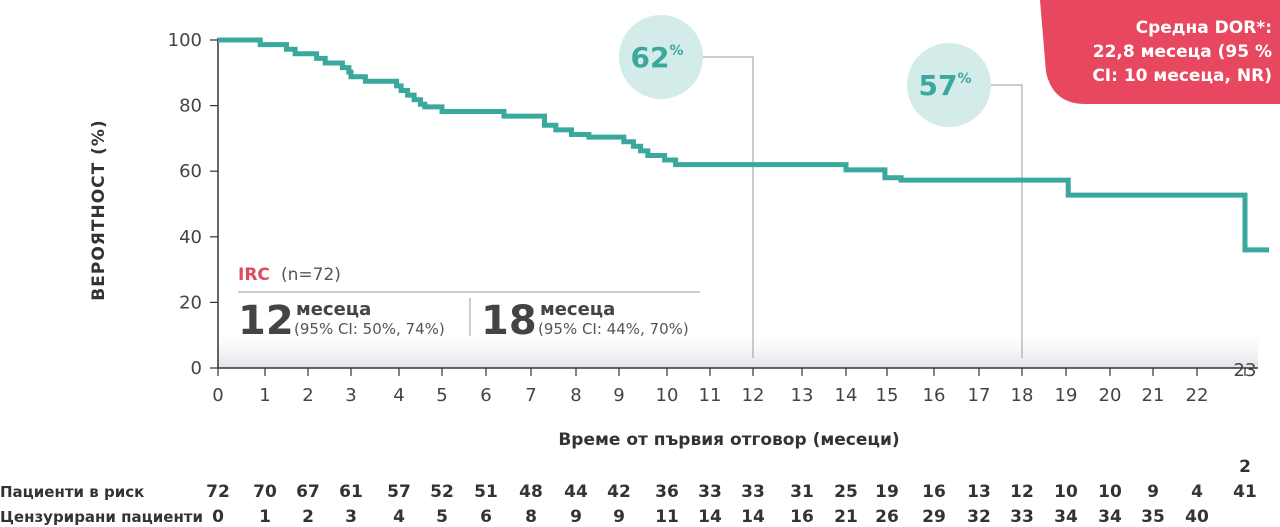 This screenshot has height=527, width=1280. What do you see at coordinates (531, 517) in the screenshot?
I see `risk-value-censored: 8` at bounding box center [531, 517].